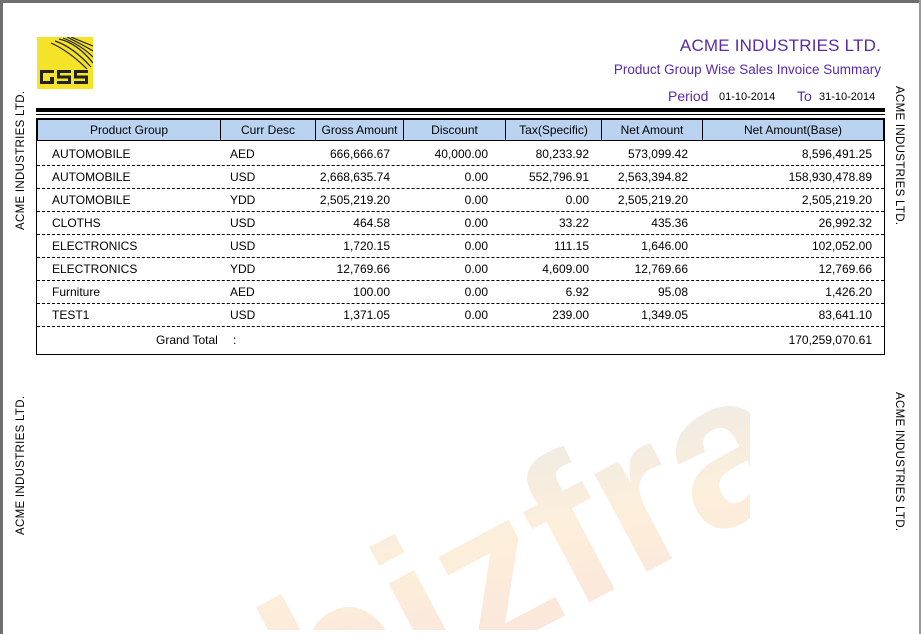  What do you see at coordinates (454, 130) in the screenshot?
I see `col-header-discount: Discount` at bounding box center [454, 130].